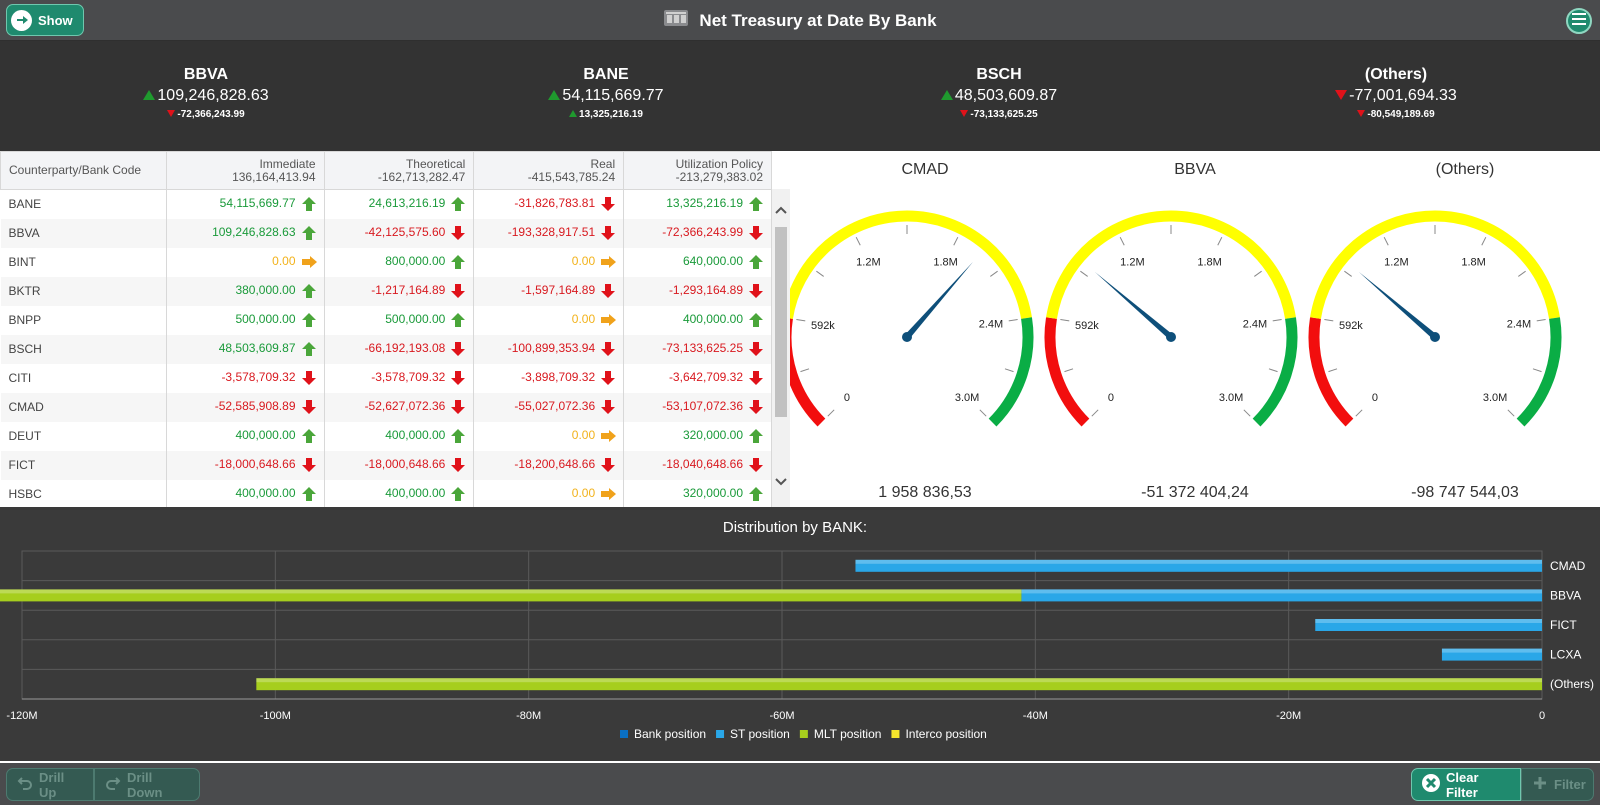  Describe the element at coordinates (528, 716) in the screenshot. I see `x-tick-label: -80M` at that location.